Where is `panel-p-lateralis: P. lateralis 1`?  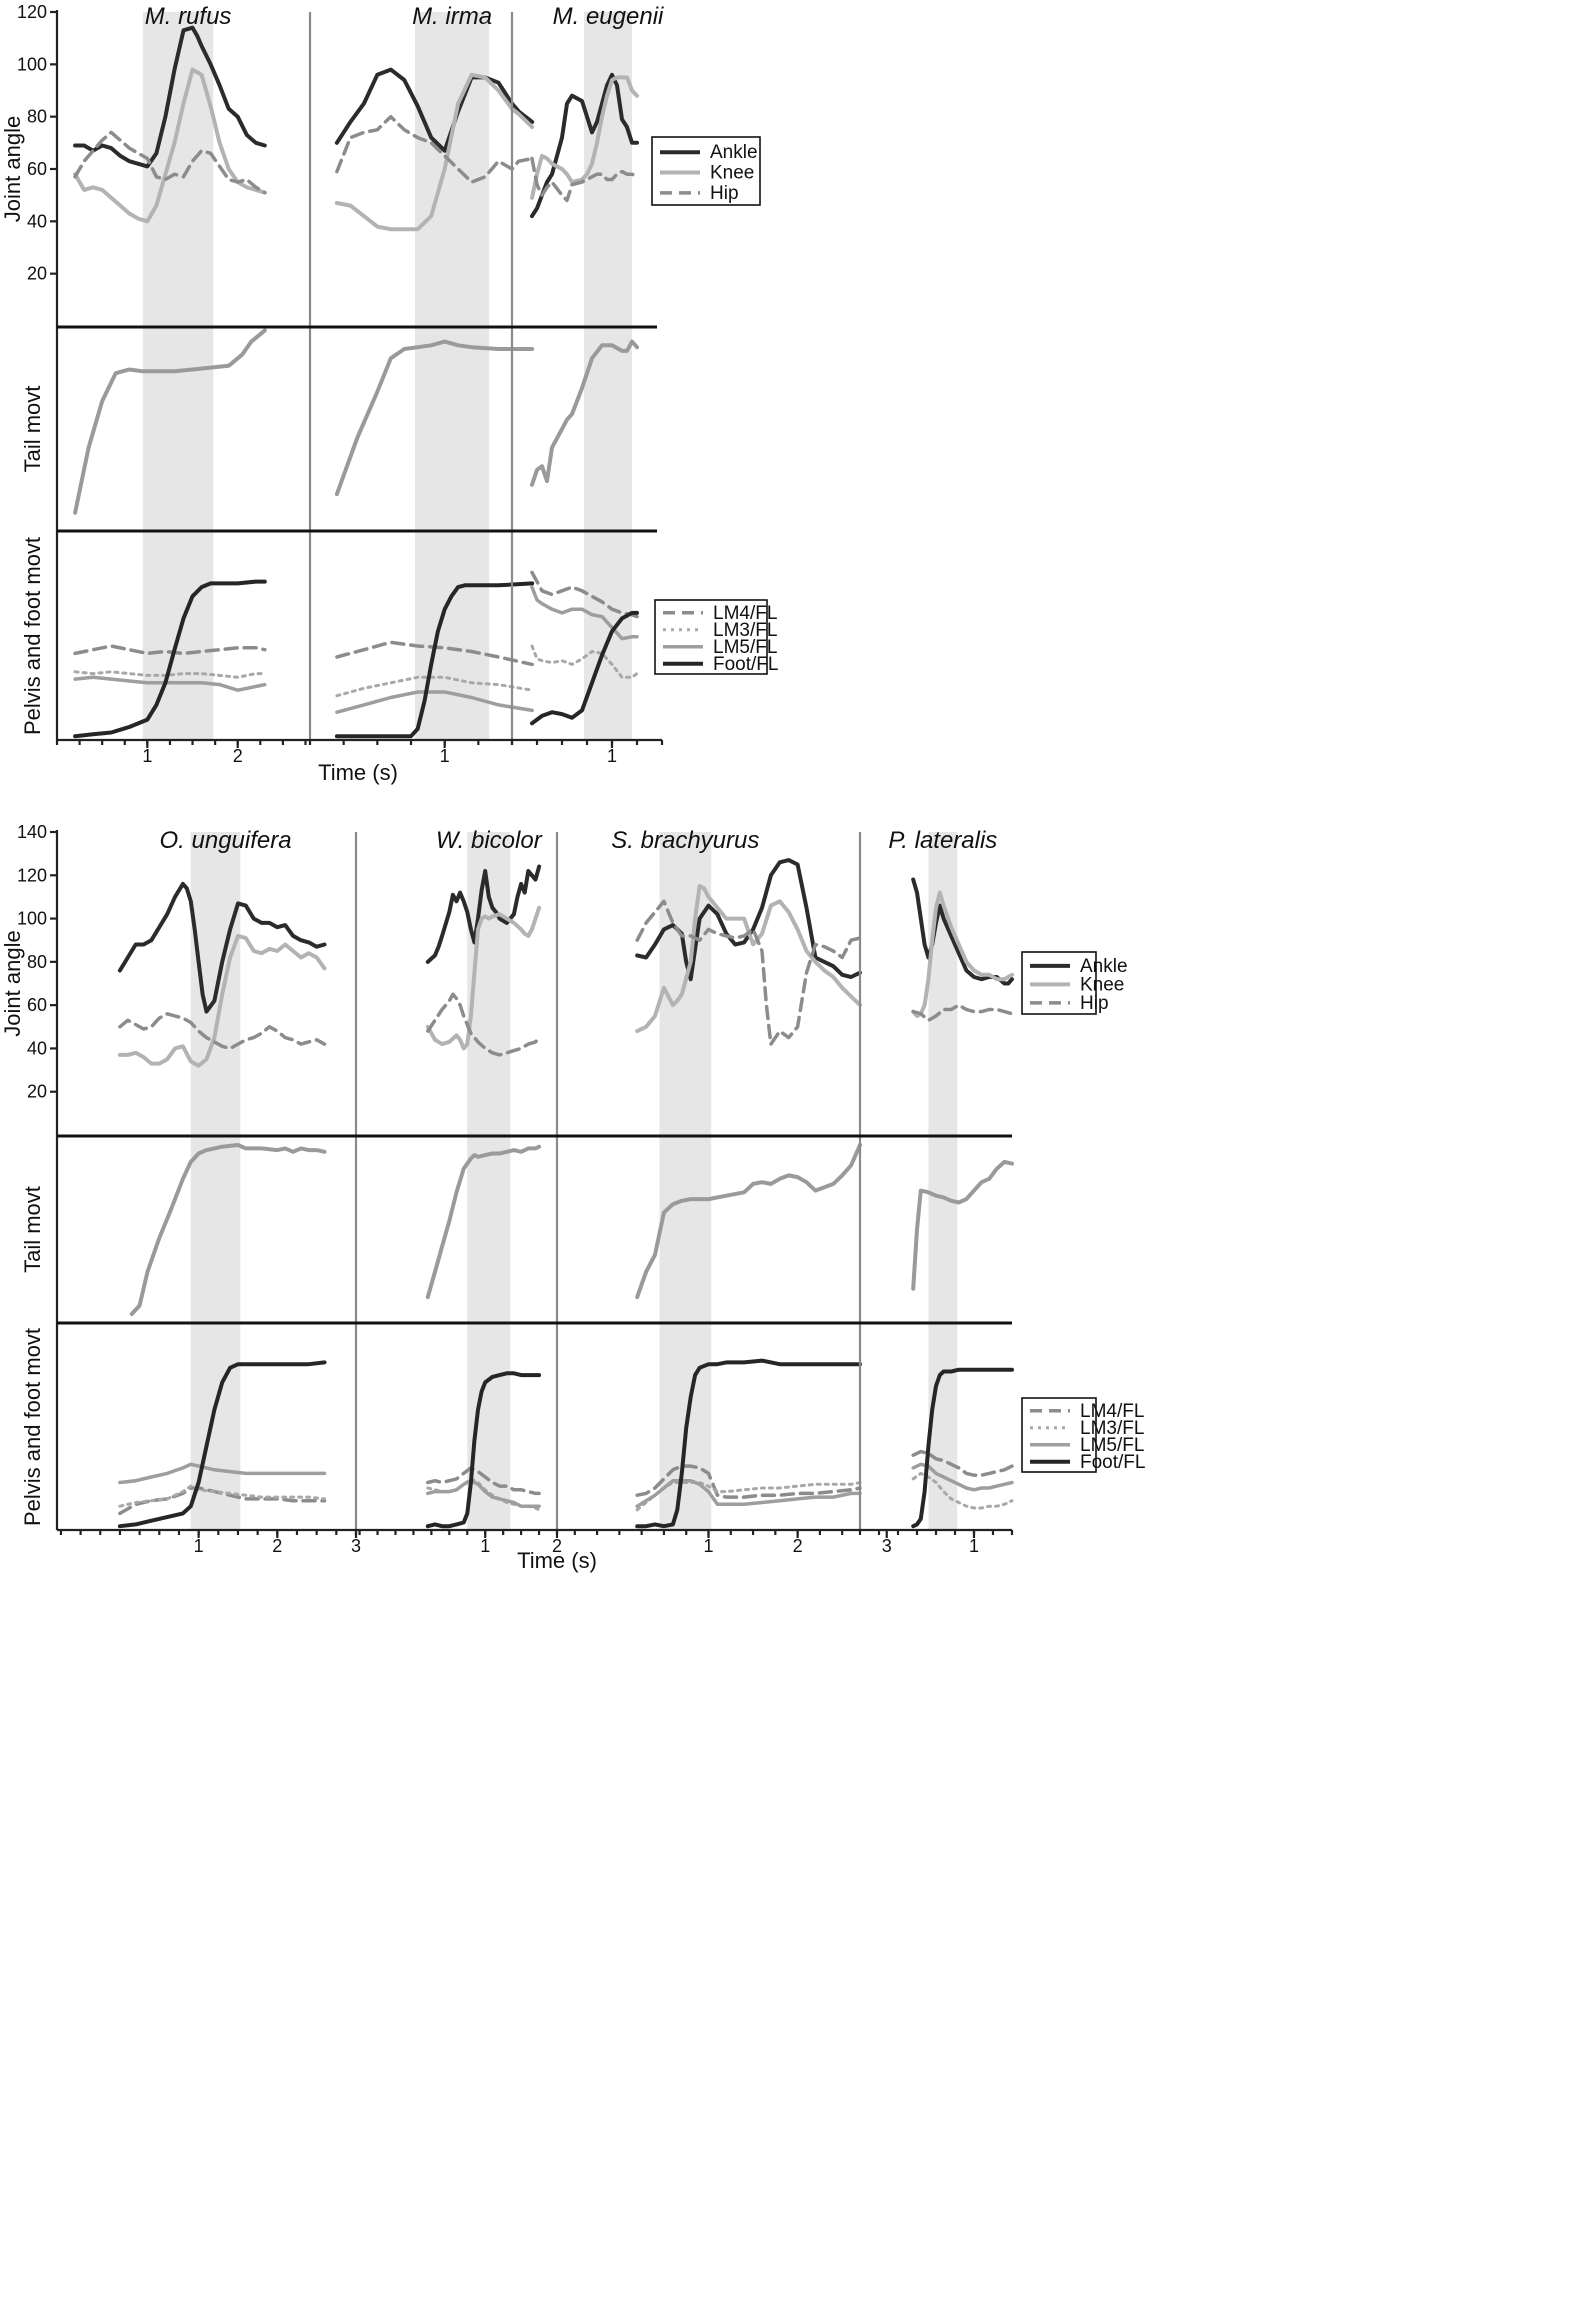
panel-p-lateralis: P. lateralis 1 is located at coordinates (936, 1191).